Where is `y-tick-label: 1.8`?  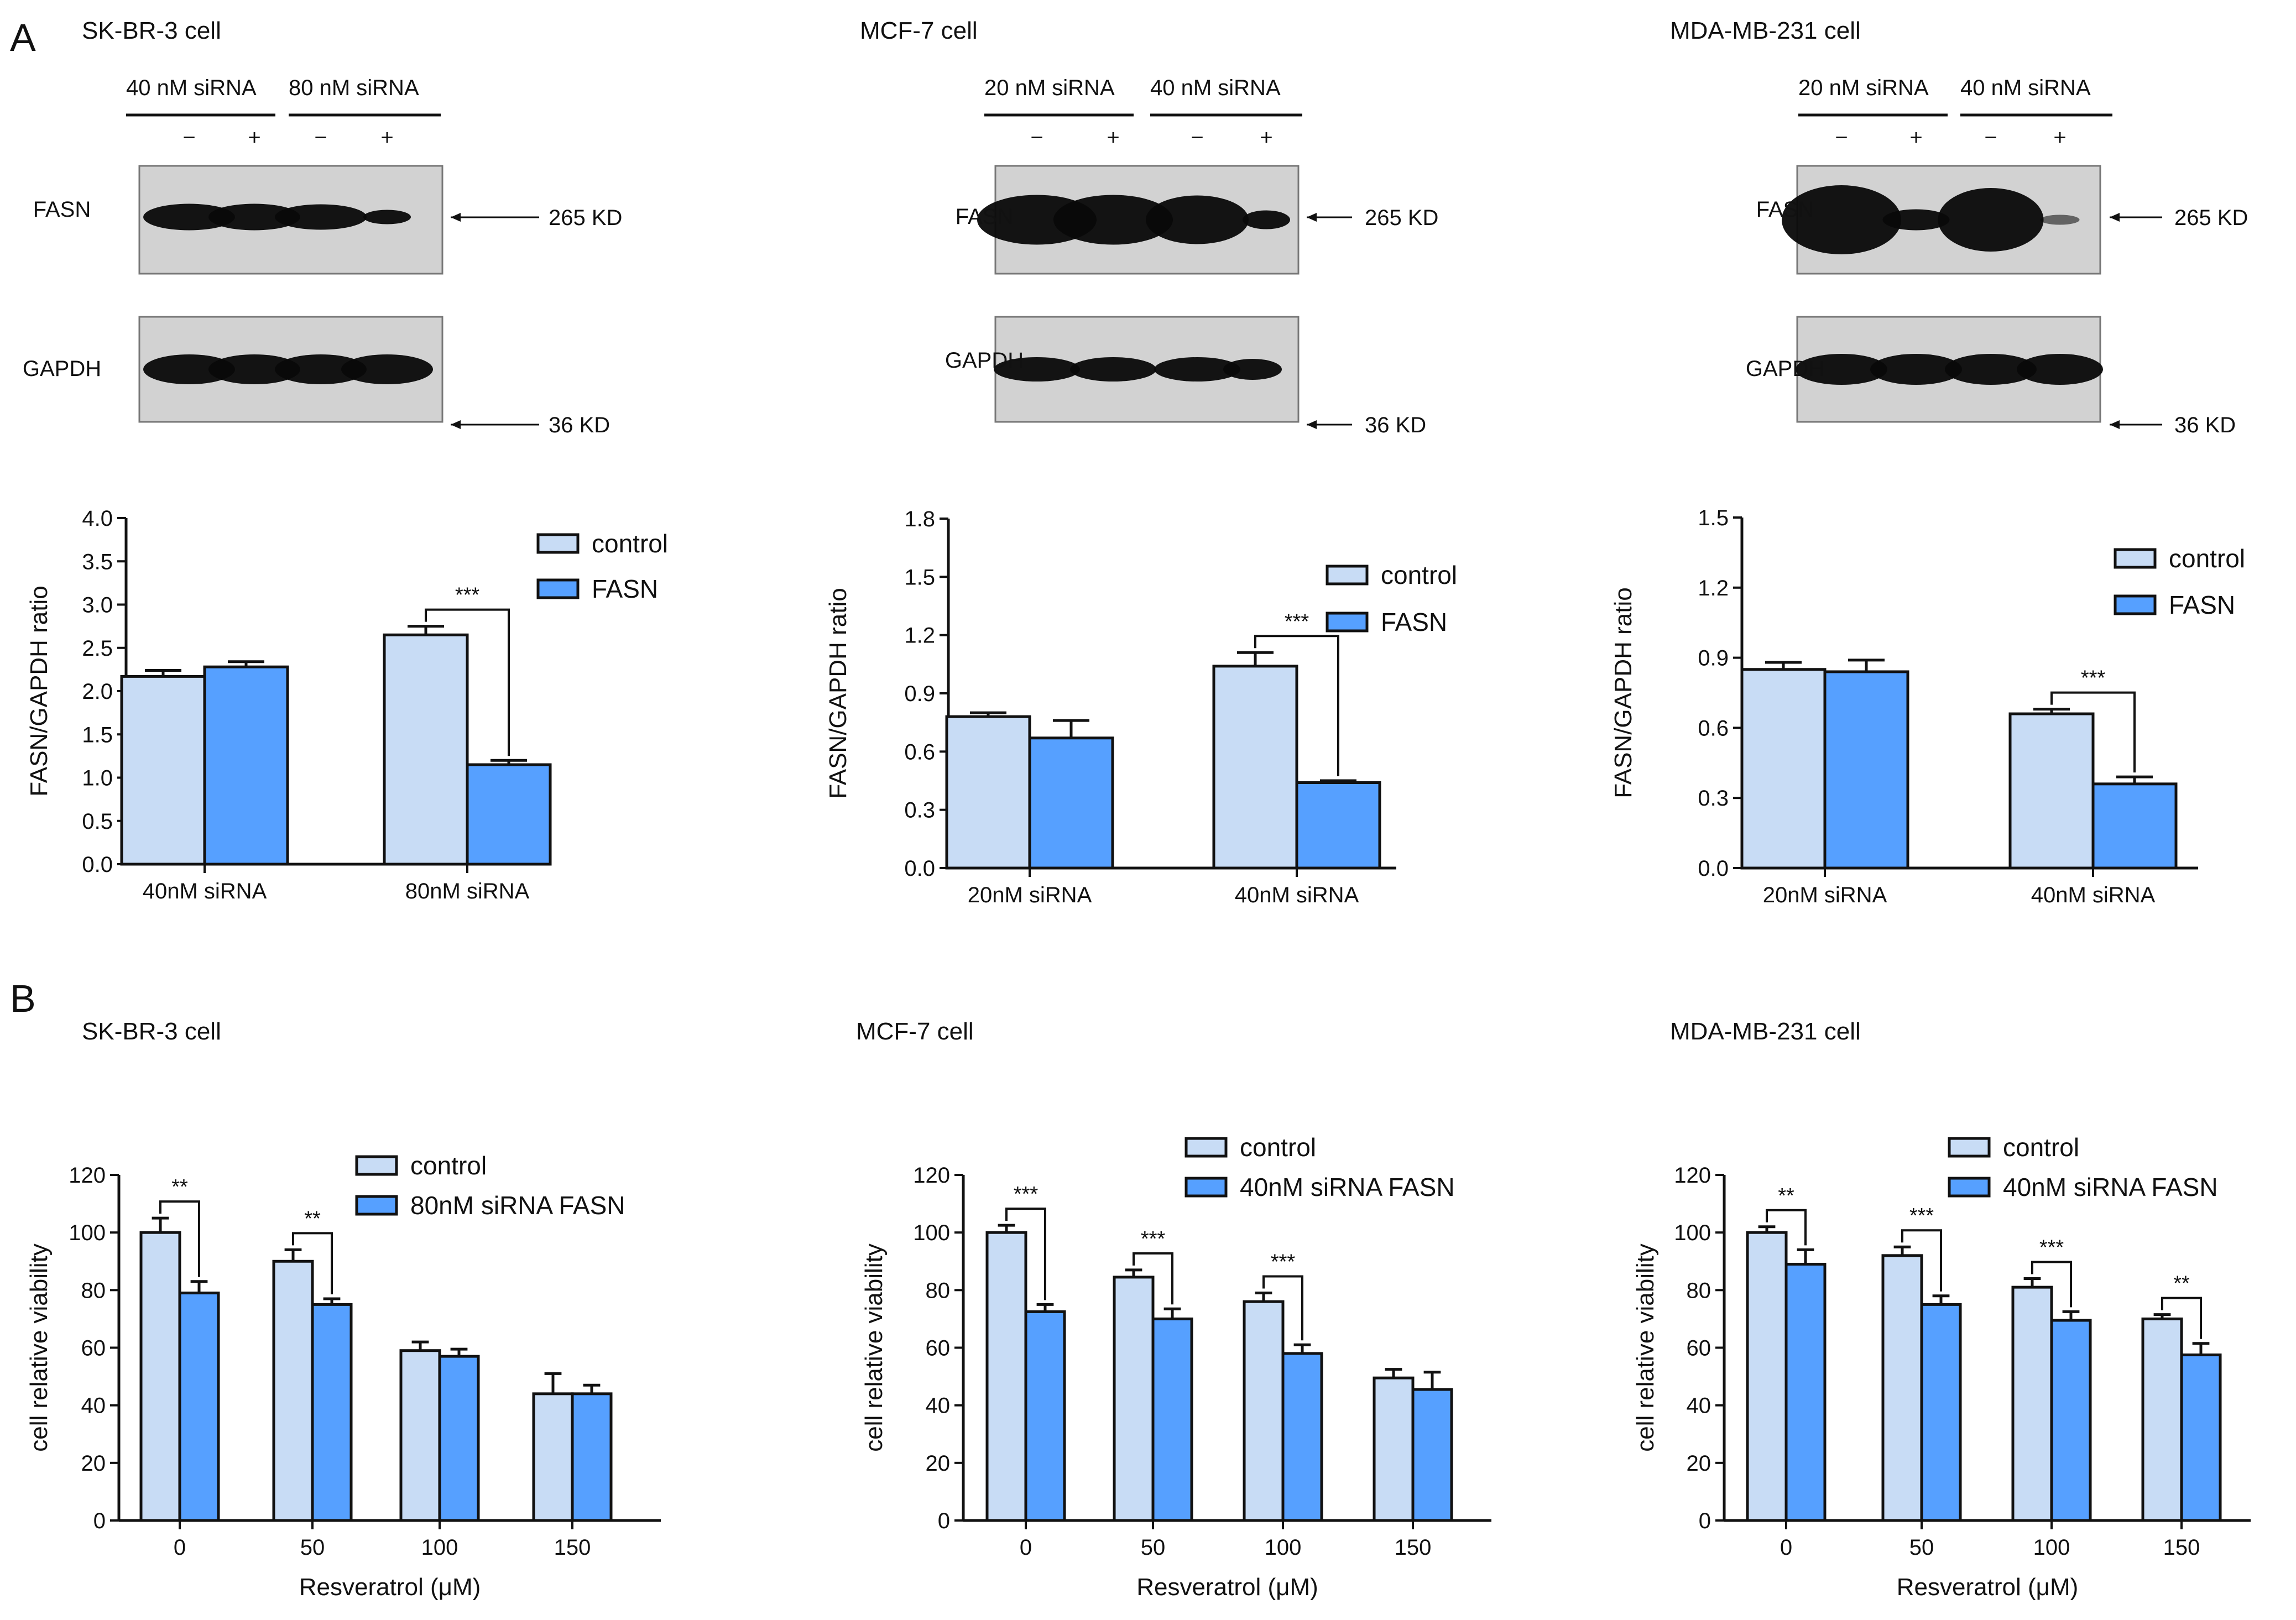
y-tick-label: 1.8 is located at coordinates (920, 519).